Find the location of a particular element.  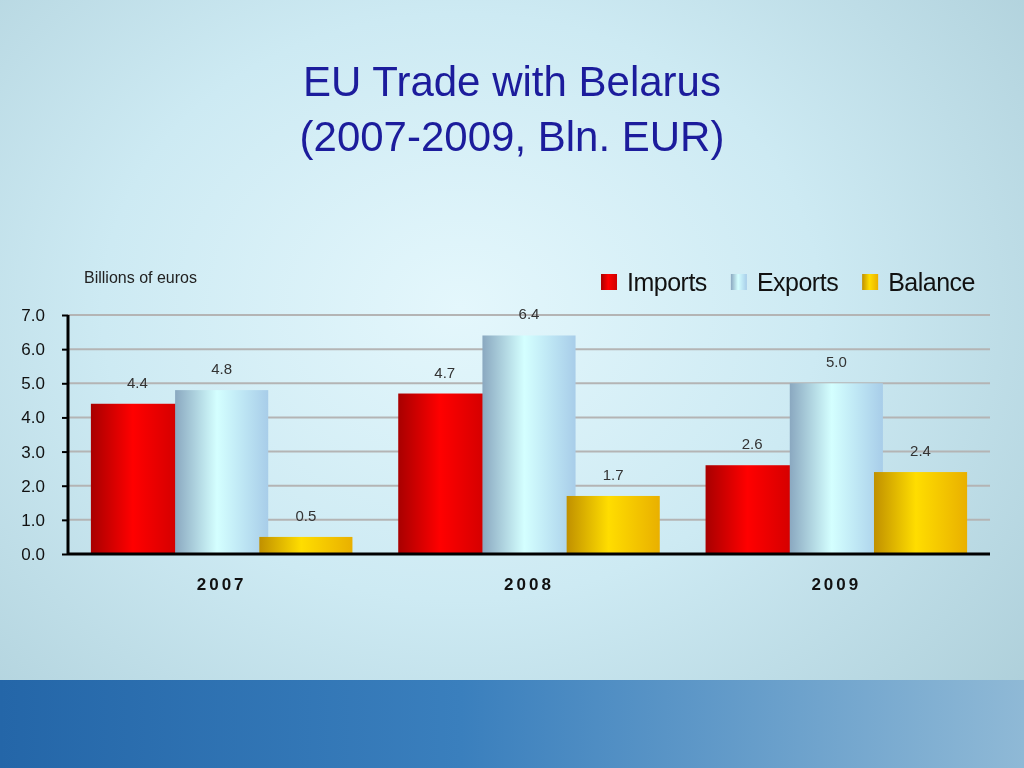

data-label: 5.0 is located at coordinates (836, 362).